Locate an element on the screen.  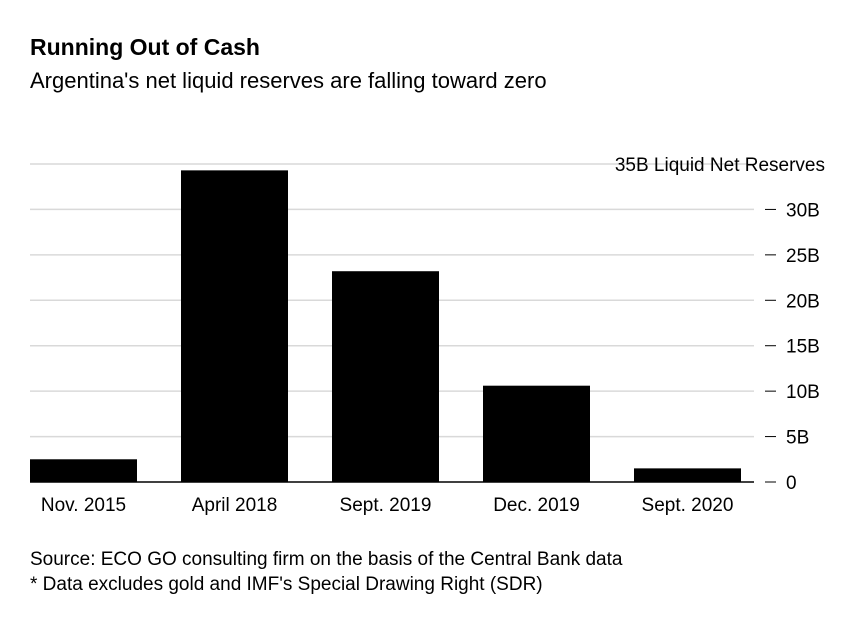
y-tick-label: 5B is located at coordinates (797, 438).